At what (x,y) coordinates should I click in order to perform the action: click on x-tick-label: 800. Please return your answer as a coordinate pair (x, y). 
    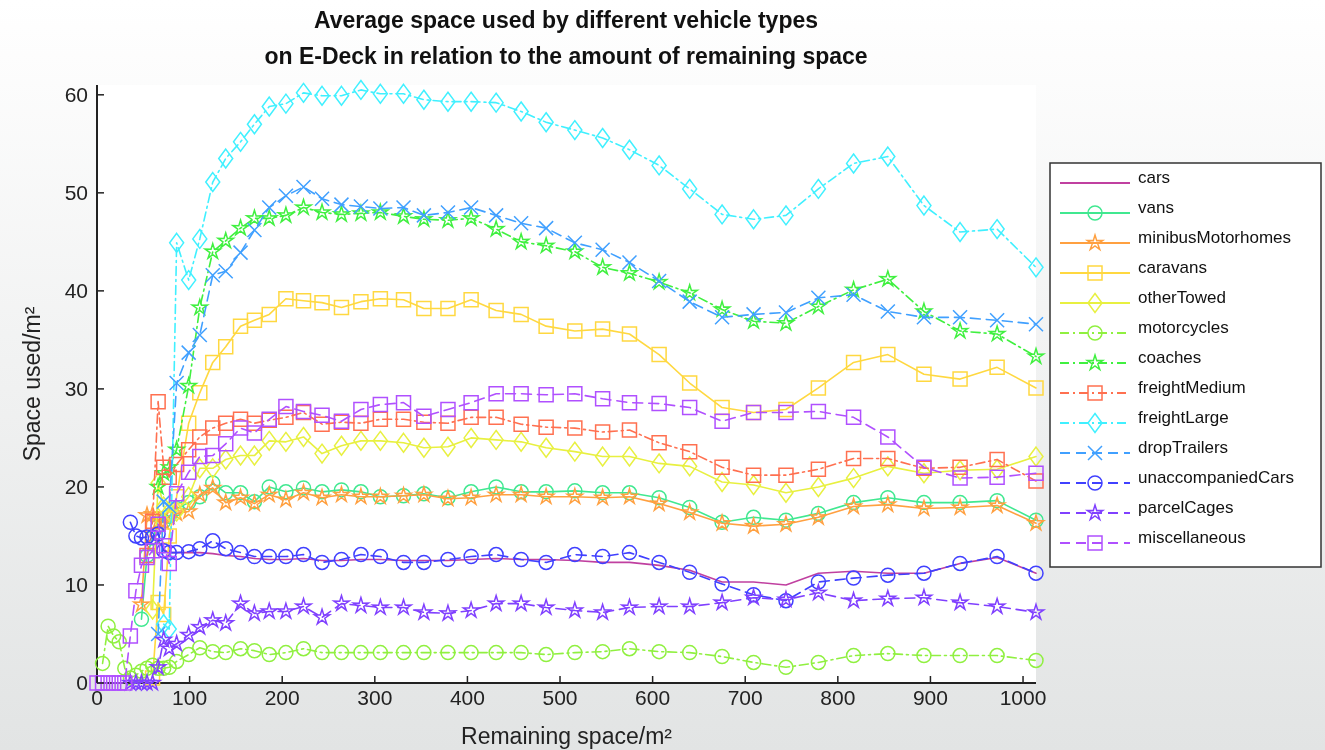
    Looking at the image, I should click on (838, 697).